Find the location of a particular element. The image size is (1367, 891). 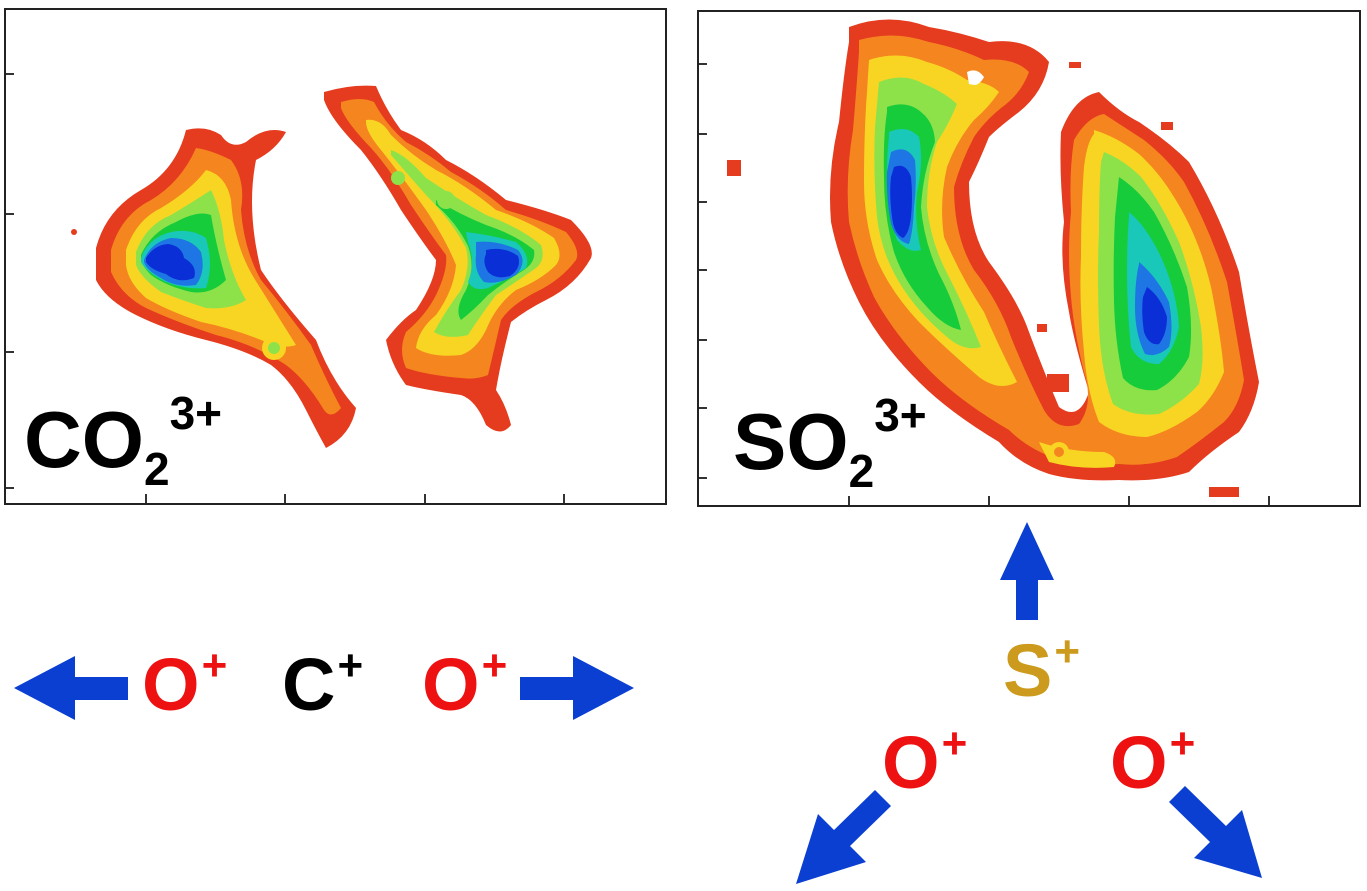

so2-sulfur-ion: S+ is located at coordinates (1041, 669).